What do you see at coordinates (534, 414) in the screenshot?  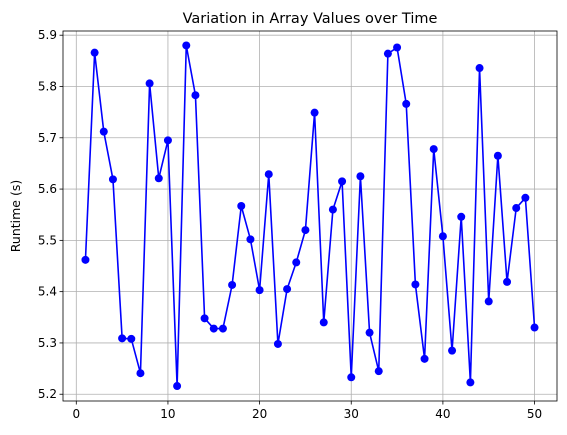 I see `x-tick-label: 50` at bounding box center [534, 414].